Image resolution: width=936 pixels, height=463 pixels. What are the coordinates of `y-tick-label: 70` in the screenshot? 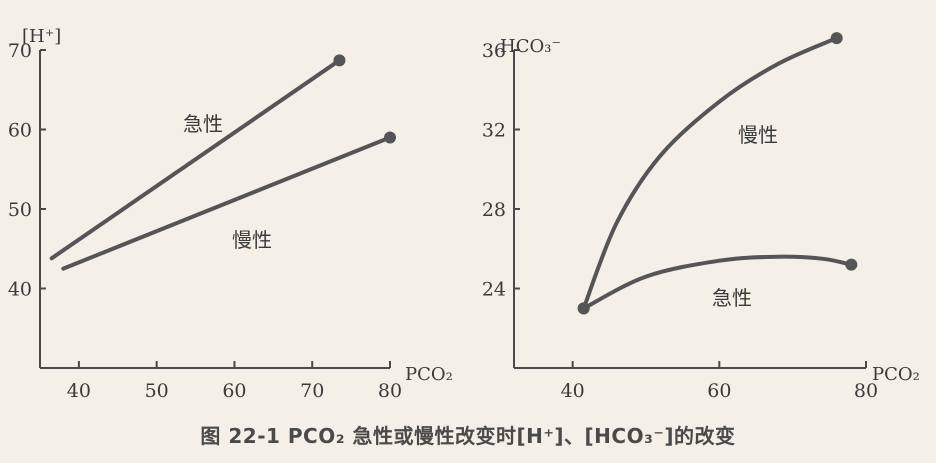 It's located at (20, 51).